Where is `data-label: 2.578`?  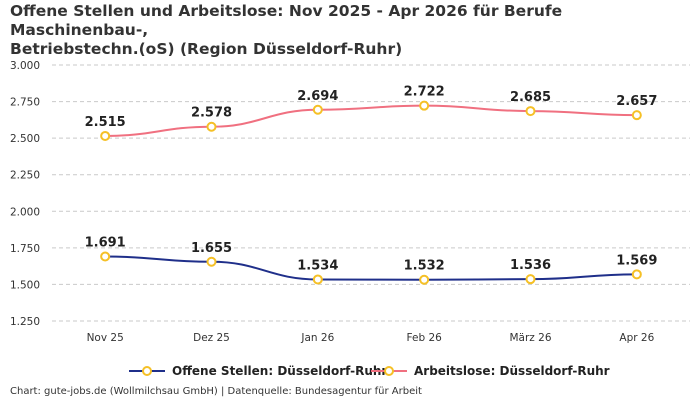
data-label: 2.578 is located at coordinates (211, 113).